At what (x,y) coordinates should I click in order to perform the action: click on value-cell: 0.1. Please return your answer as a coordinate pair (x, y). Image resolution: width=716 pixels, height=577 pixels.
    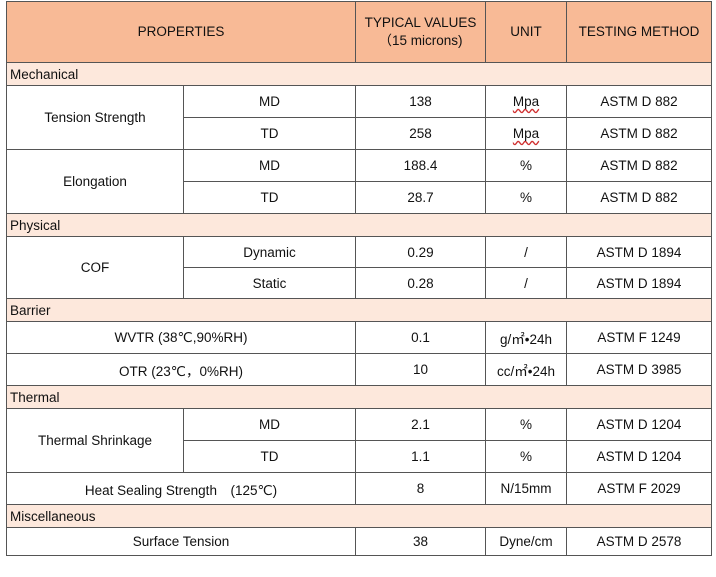
    Looking at the image, I should click on (420, 337).